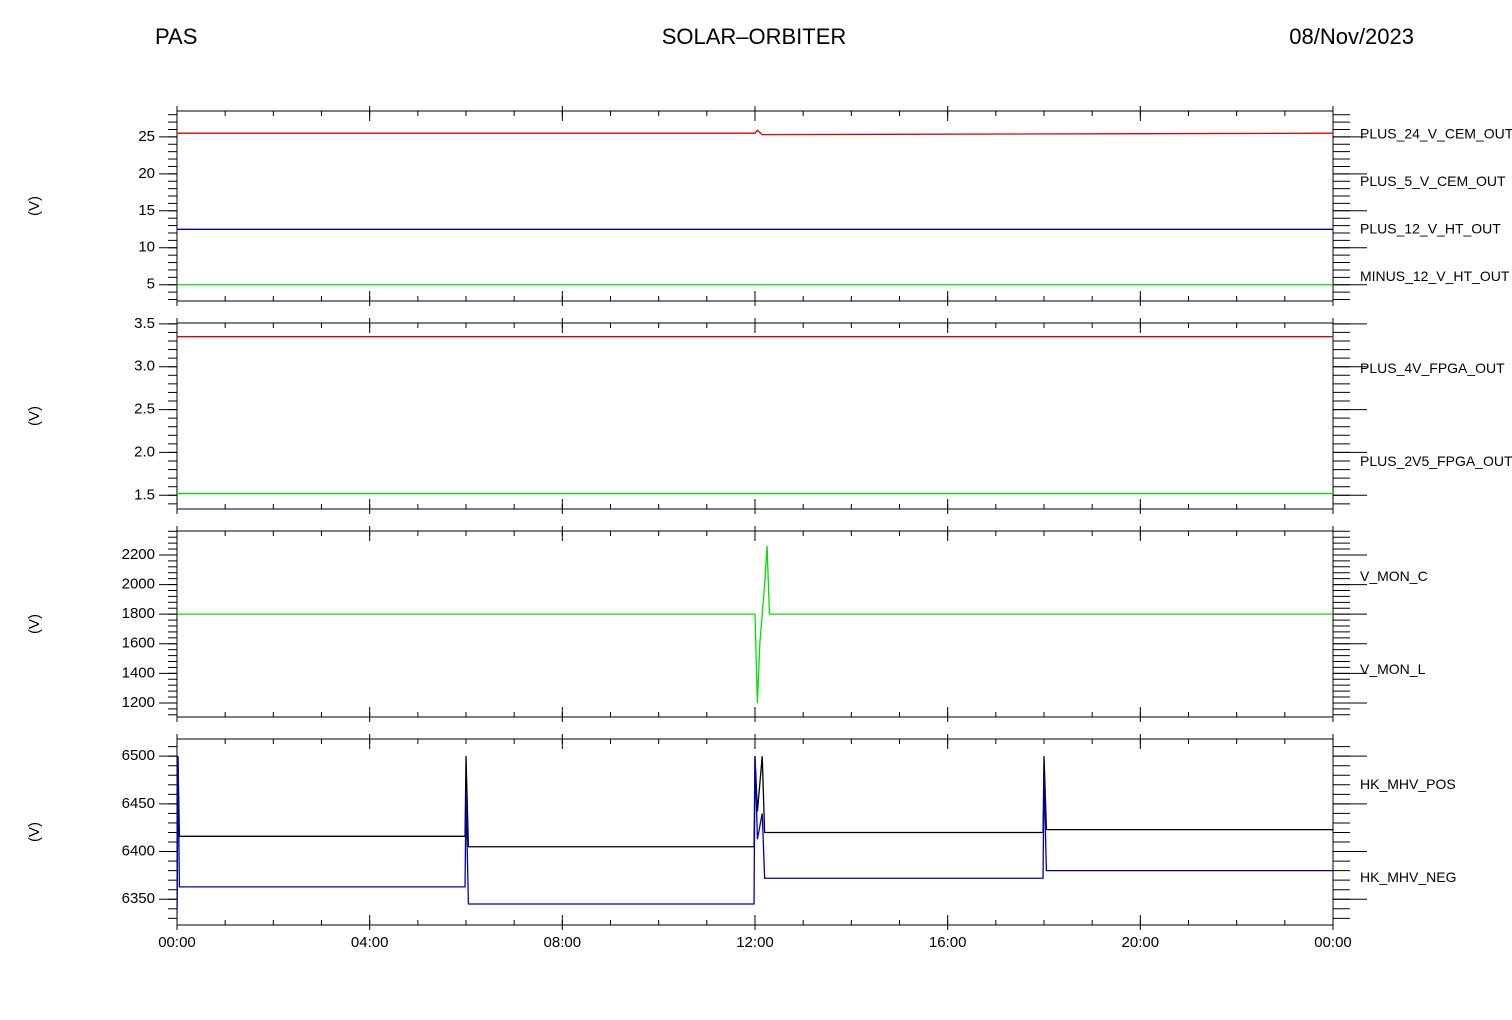 This screenshot has height=1020, width=1512. I want to click on y-tick-label: 1600, so click(138, 643).